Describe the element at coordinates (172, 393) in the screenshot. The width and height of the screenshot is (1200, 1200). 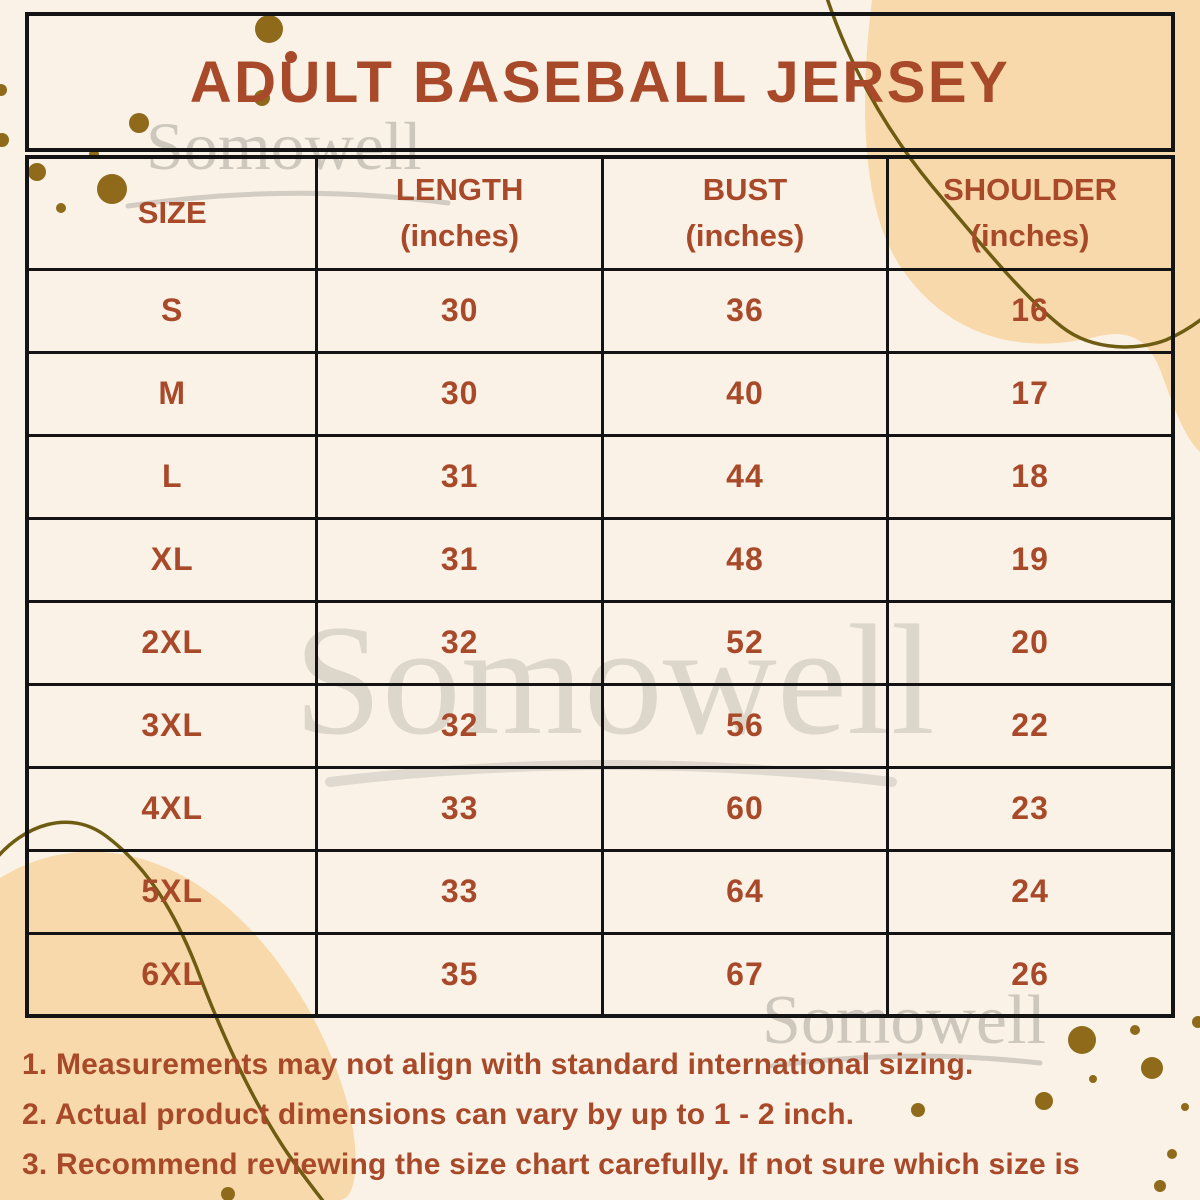
I see `size-cell: M` at that location.